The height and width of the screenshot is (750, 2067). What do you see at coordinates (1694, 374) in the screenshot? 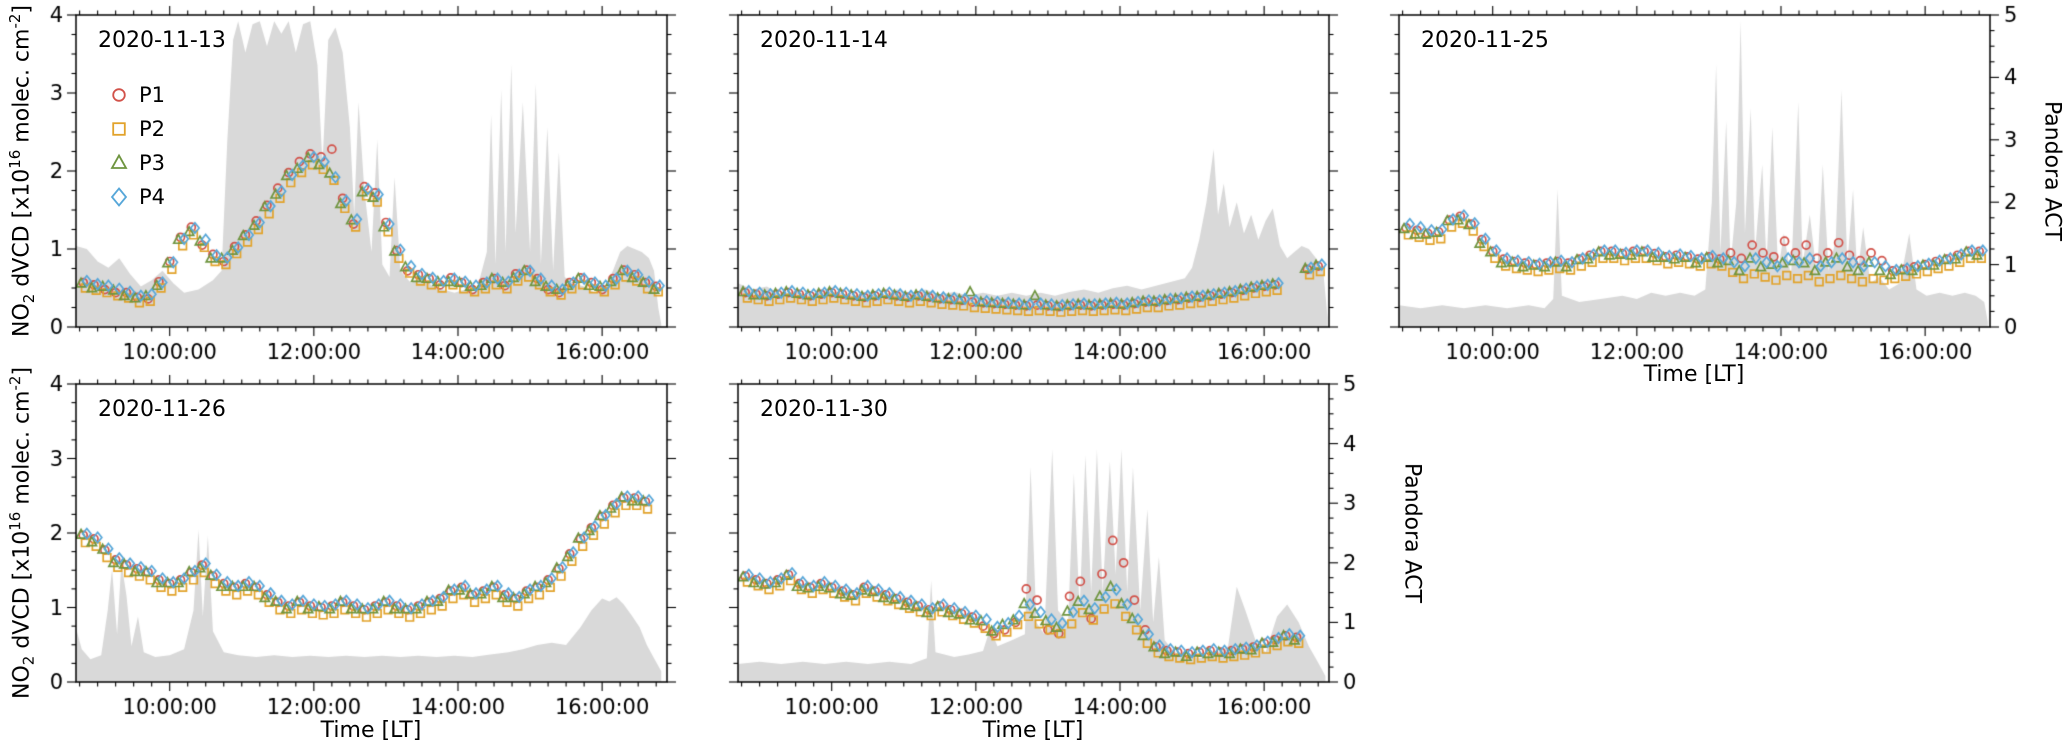
I see `x-axis-title-panel3: Time [LT]` at bounding box center [1694, 374].